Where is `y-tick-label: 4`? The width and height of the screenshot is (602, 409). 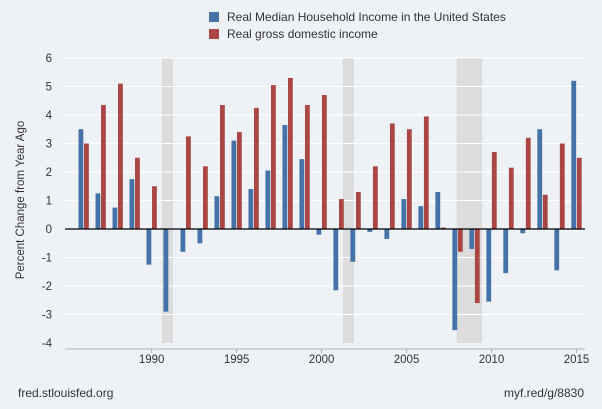 y-tick-label: 4 is located at coordinates (49, 116).